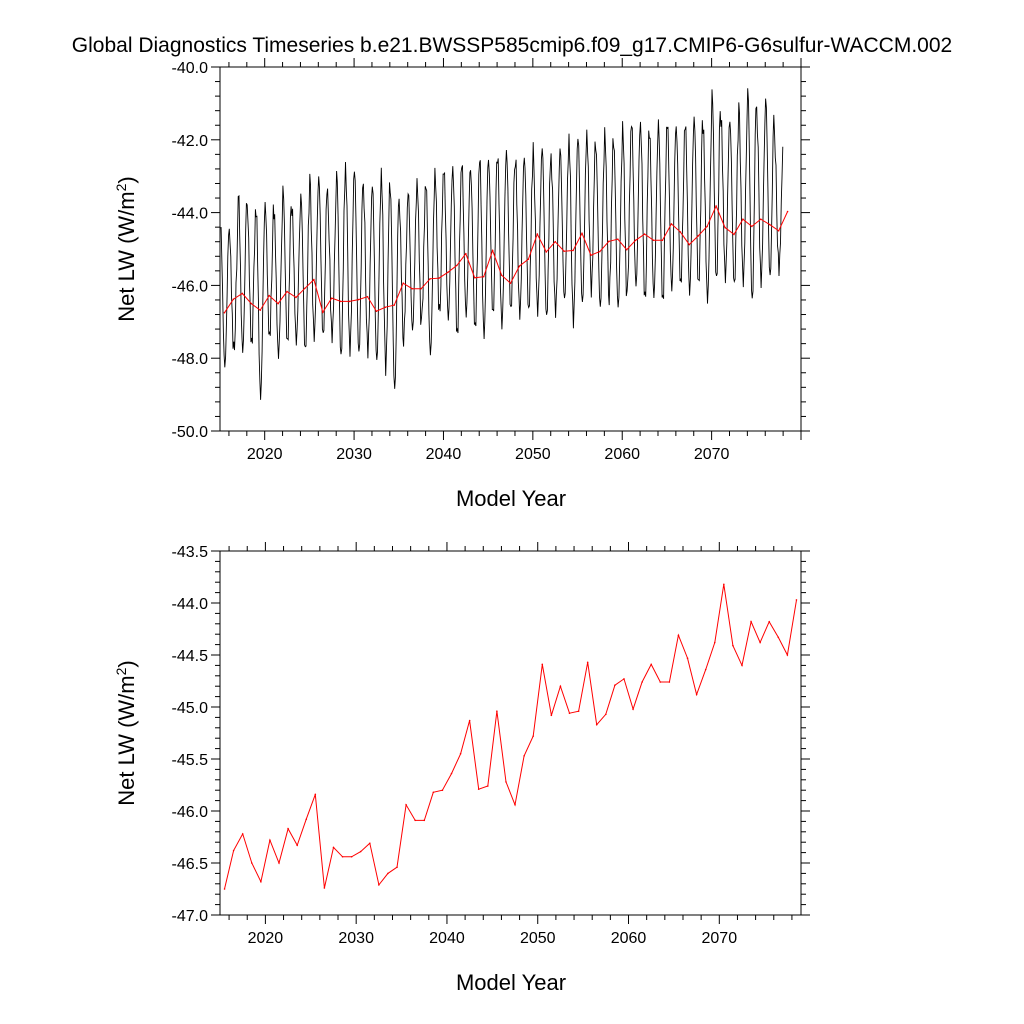  What do you see at coordinates (190, 141) in the screenshot?
I see `top-y-tick-label: -42.0` at bounding box center [190, 141].